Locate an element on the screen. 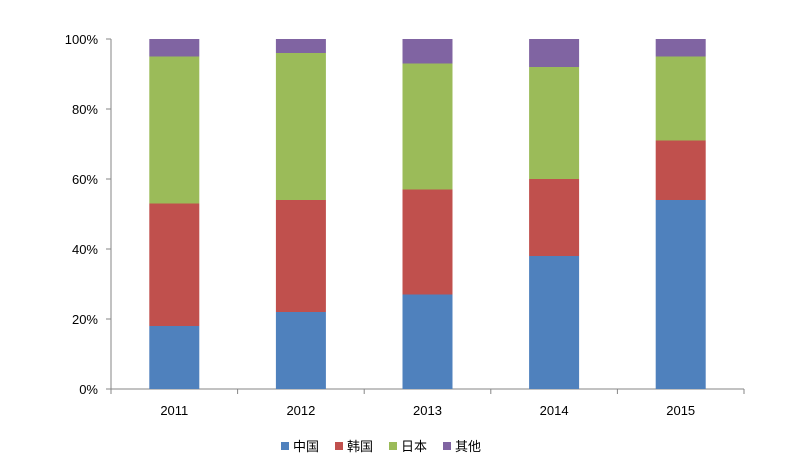  x-tick-label: 2015 is located at coordinates (680, 410).